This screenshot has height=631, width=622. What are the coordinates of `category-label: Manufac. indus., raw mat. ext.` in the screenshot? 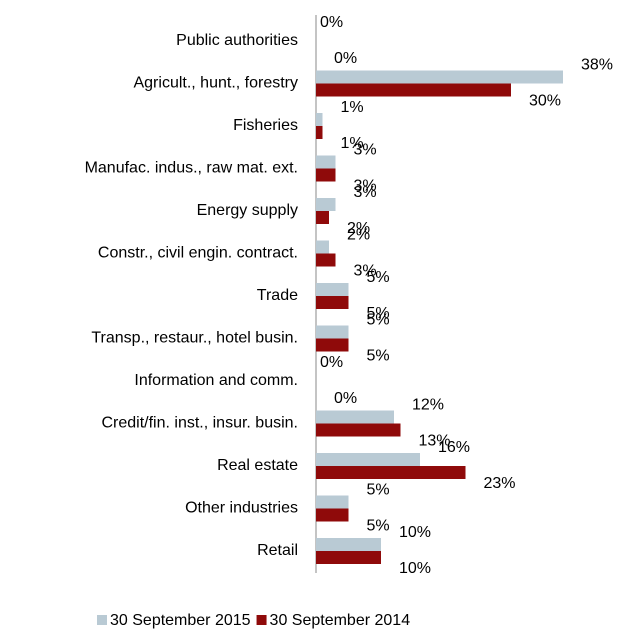 It's located at (191, 168).